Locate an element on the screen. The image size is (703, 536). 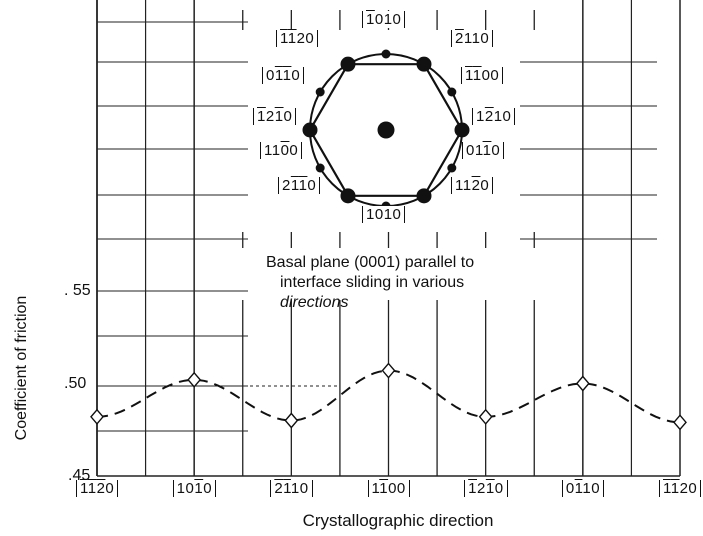
data-points is located at coordinates (388, 396).